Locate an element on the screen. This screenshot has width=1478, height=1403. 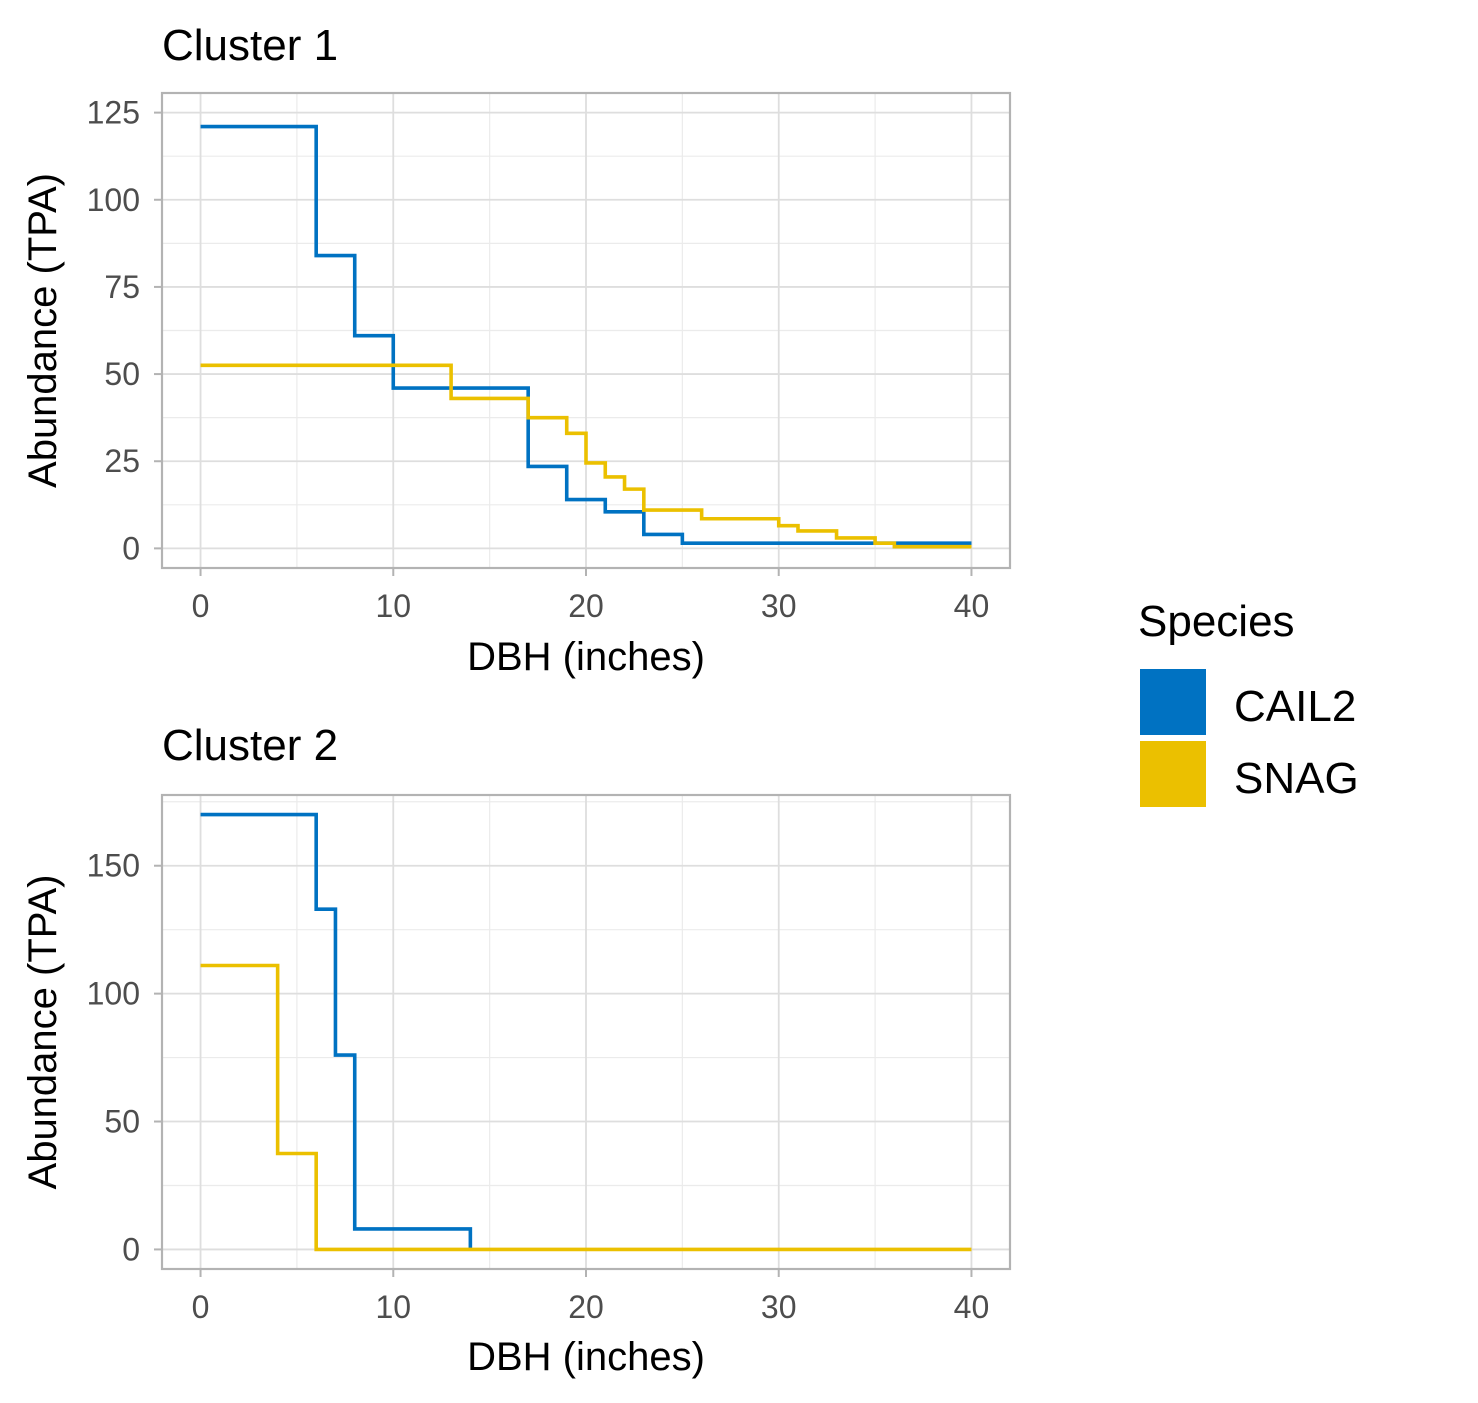
y-tick-label: 150 is located at coordinates (113, 866).